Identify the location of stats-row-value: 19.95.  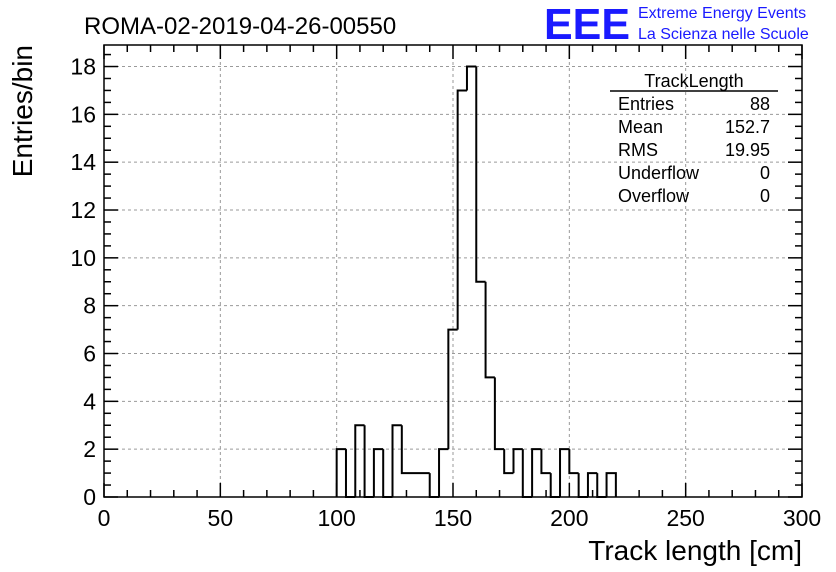
(747, 150).